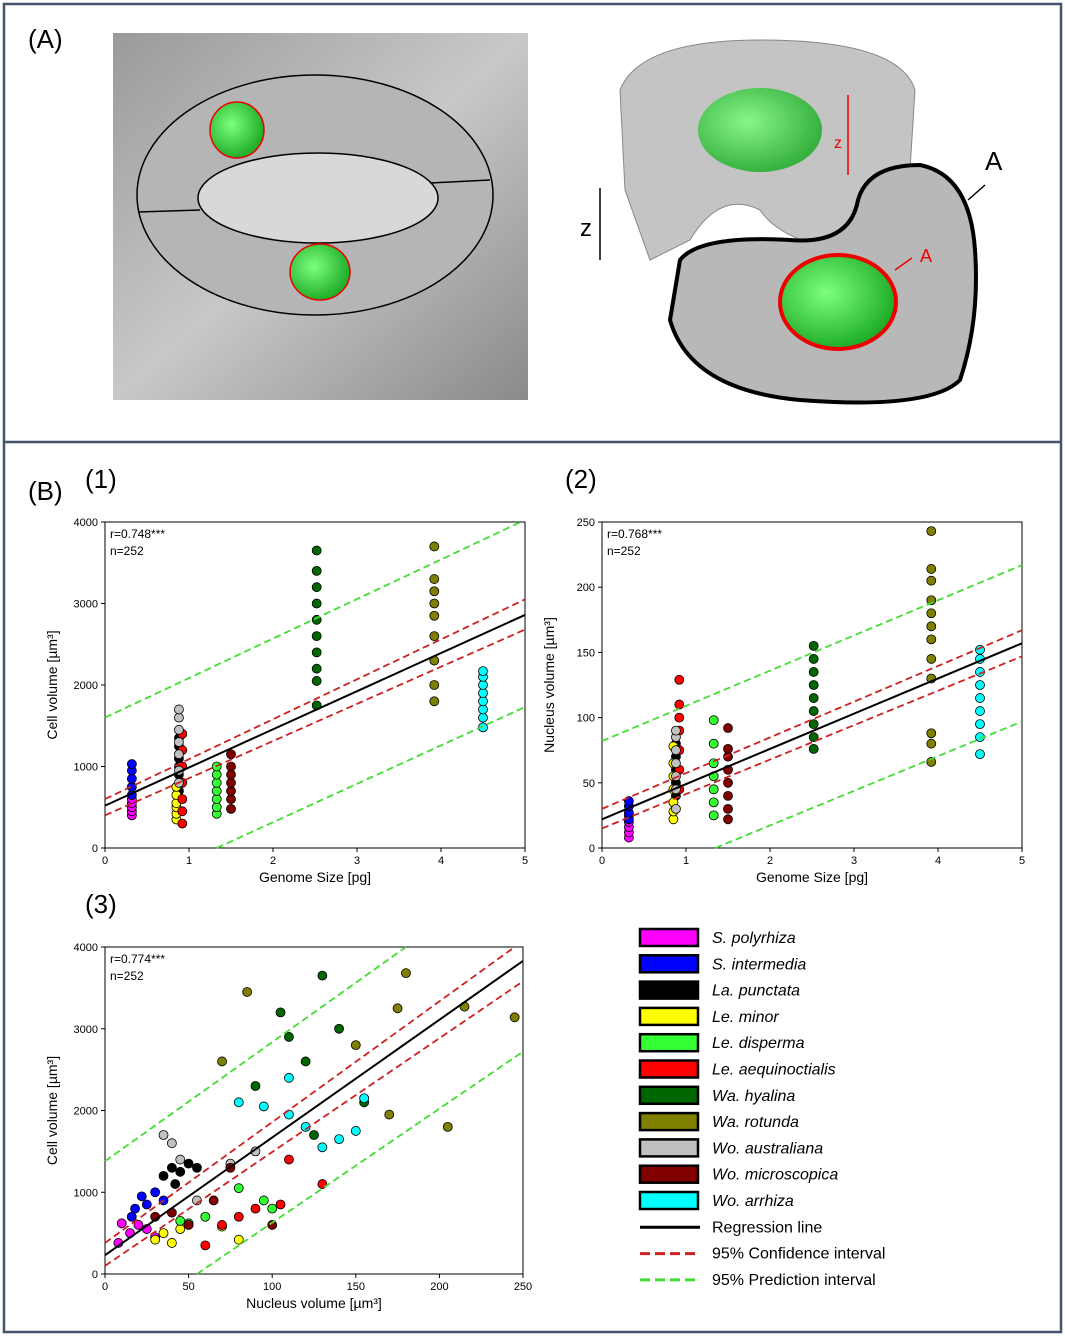 This screenshot has height=1341, width=1065. What do you see at coordinates (634, 534) in the screenshot?
I see `annotation: r=0.768***` at bounding box center [634, 534].